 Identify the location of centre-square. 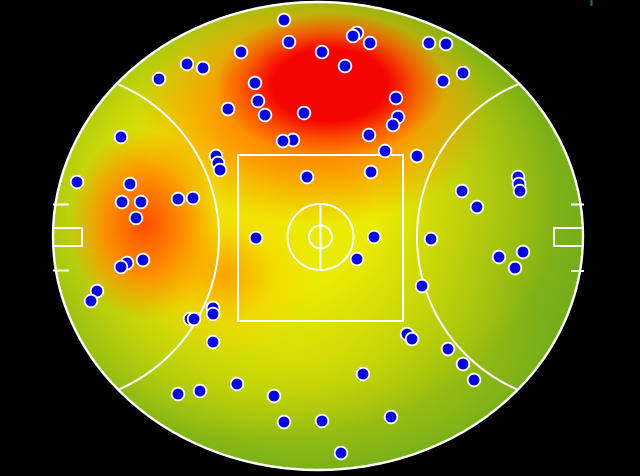
(320, 238).